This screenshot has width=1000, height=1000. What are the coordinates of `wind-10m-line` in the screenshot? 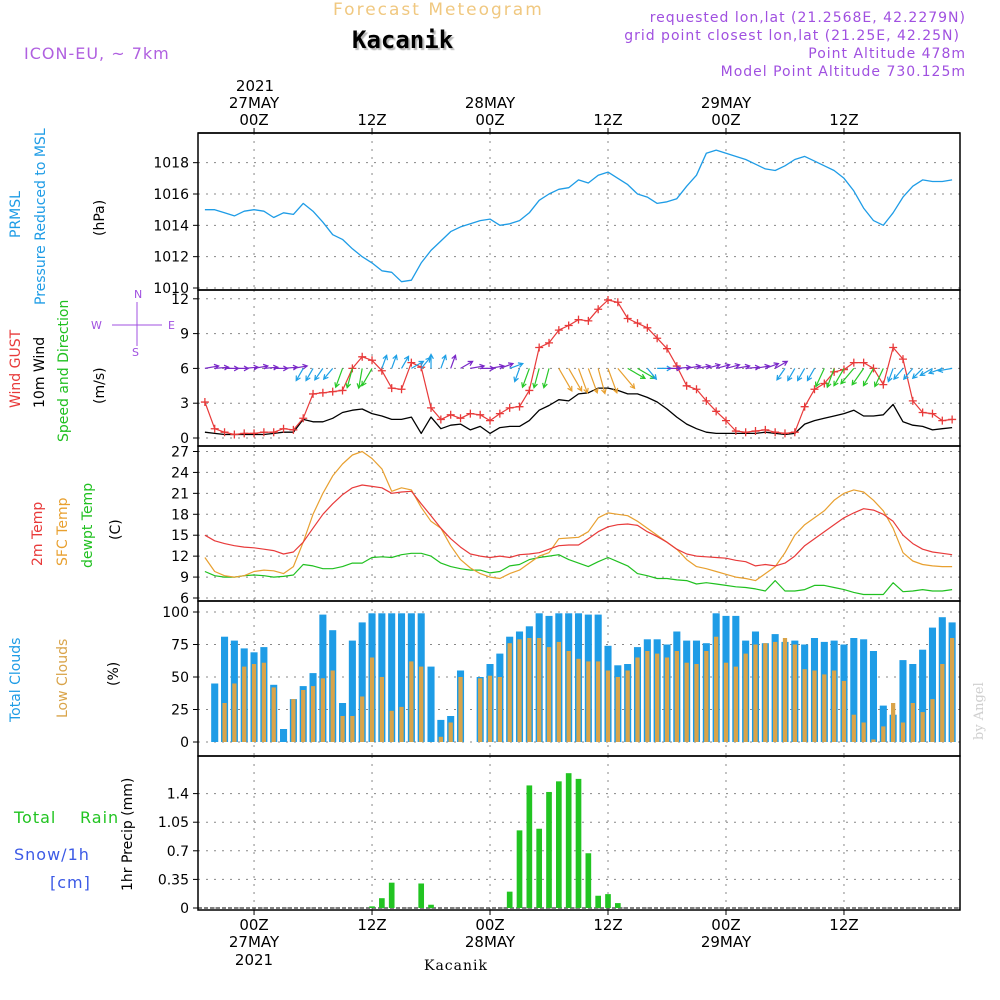 It's located at (578, 411).